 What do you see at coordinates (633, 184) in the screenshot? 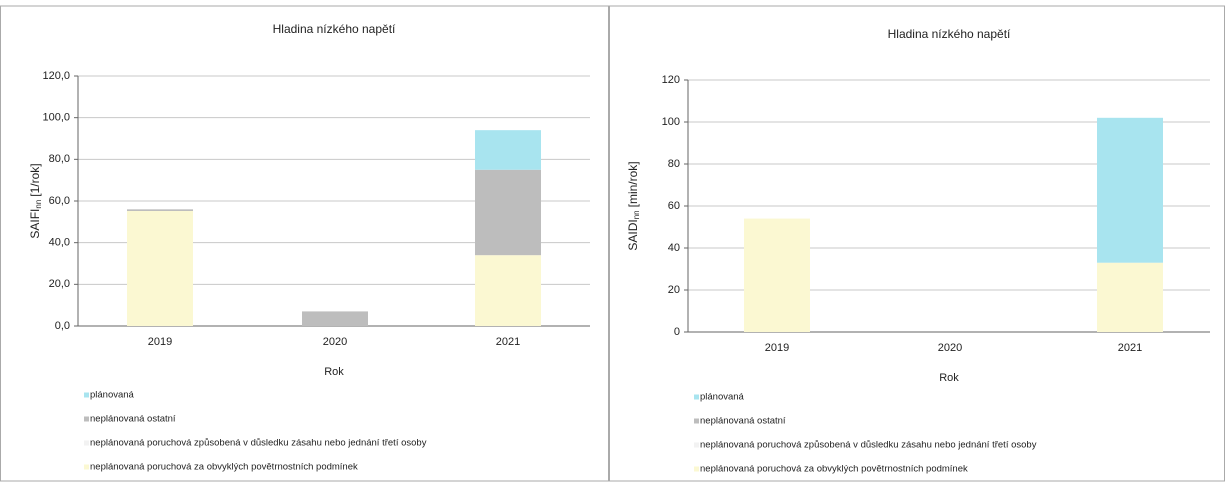
I see `y-label-unit: [min/rok]` at bounding box center [633, 184].